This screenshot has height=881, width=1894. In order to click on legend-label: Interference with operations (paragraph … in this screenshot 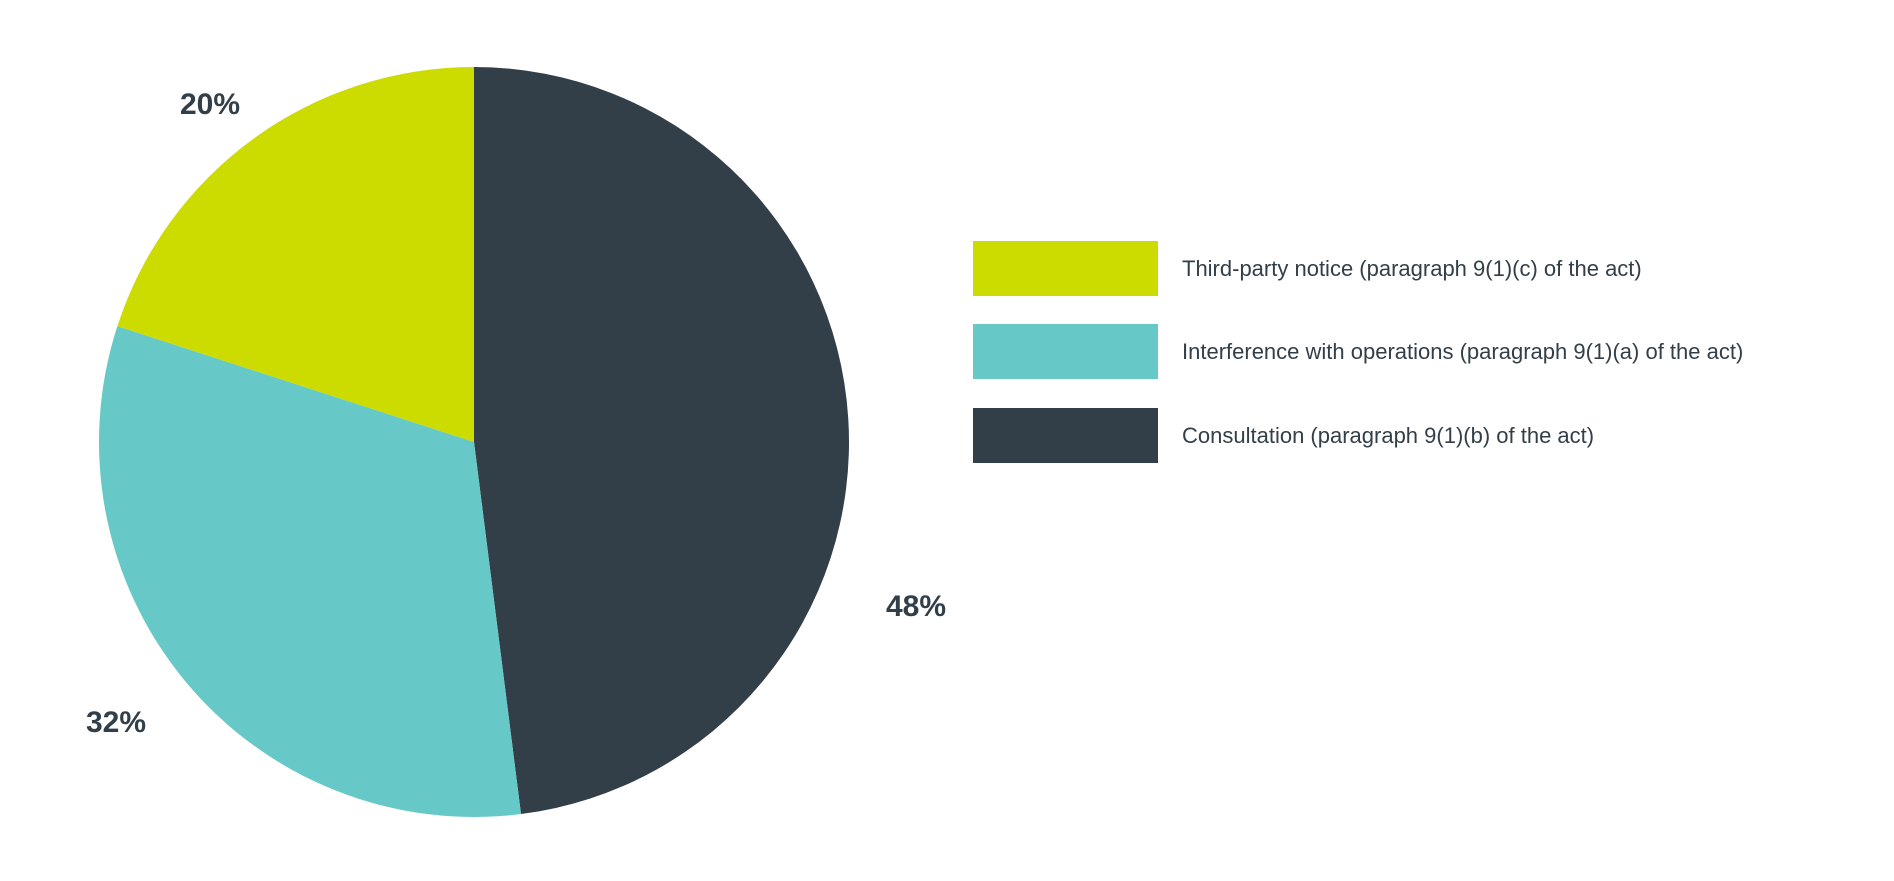, I will do `click(1463, 351)`.